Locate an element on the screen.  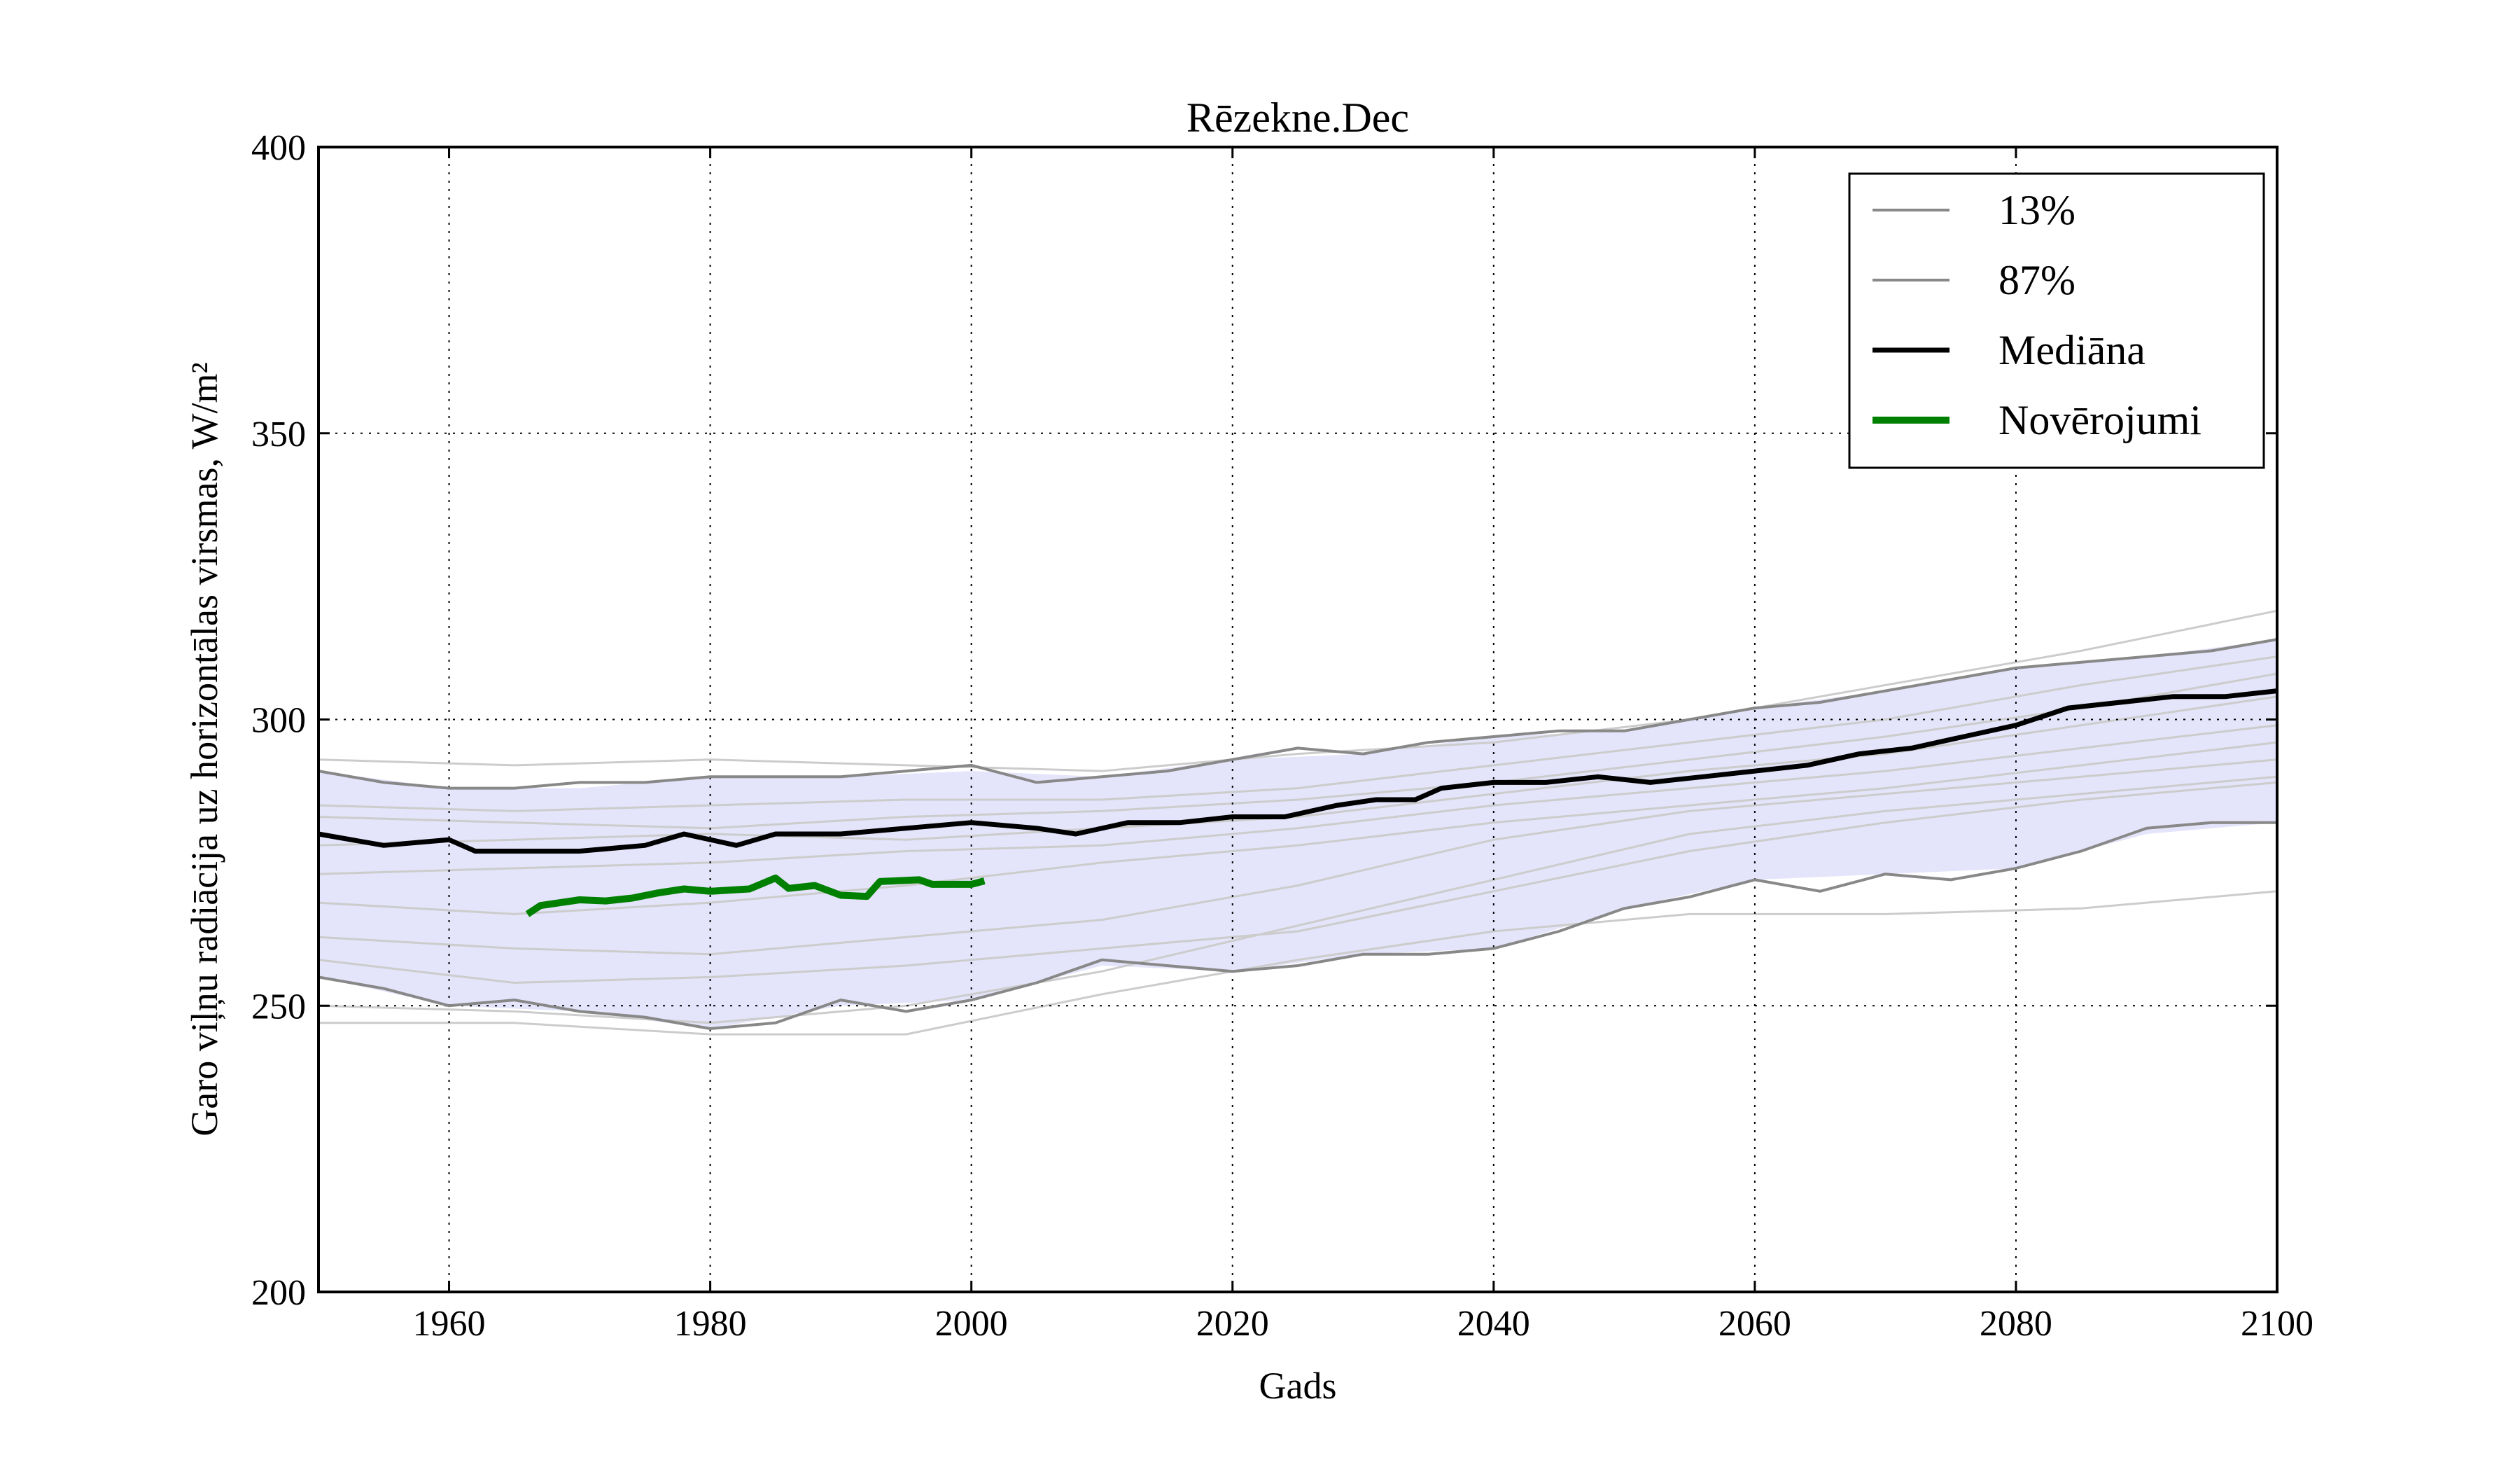
legend-label: Novērojumi is located at coordinates (2100, 420).